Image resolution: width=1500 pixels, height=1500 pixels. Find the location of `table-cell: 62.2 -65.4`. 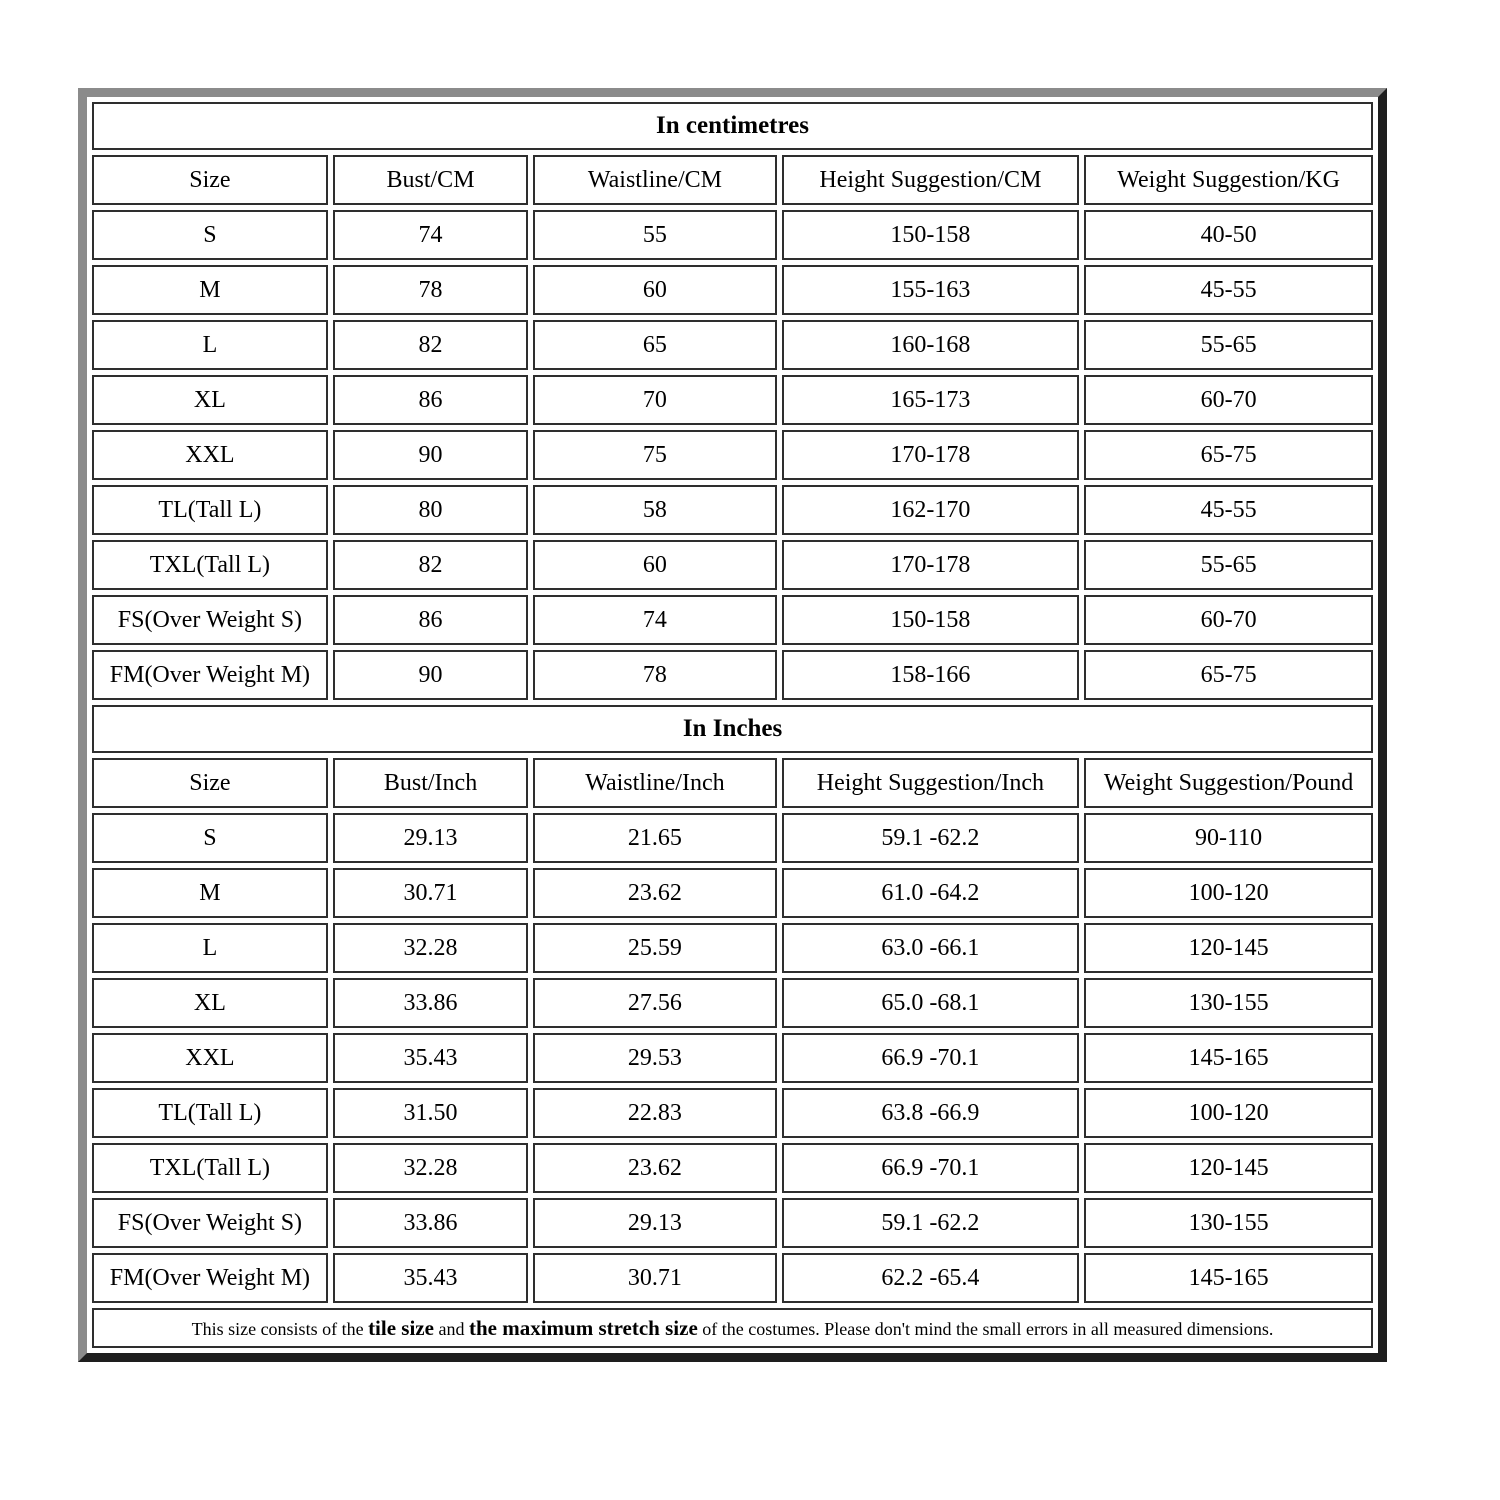

table-cell: 62.2 -65.4 is located at coordinates (930, 1278).